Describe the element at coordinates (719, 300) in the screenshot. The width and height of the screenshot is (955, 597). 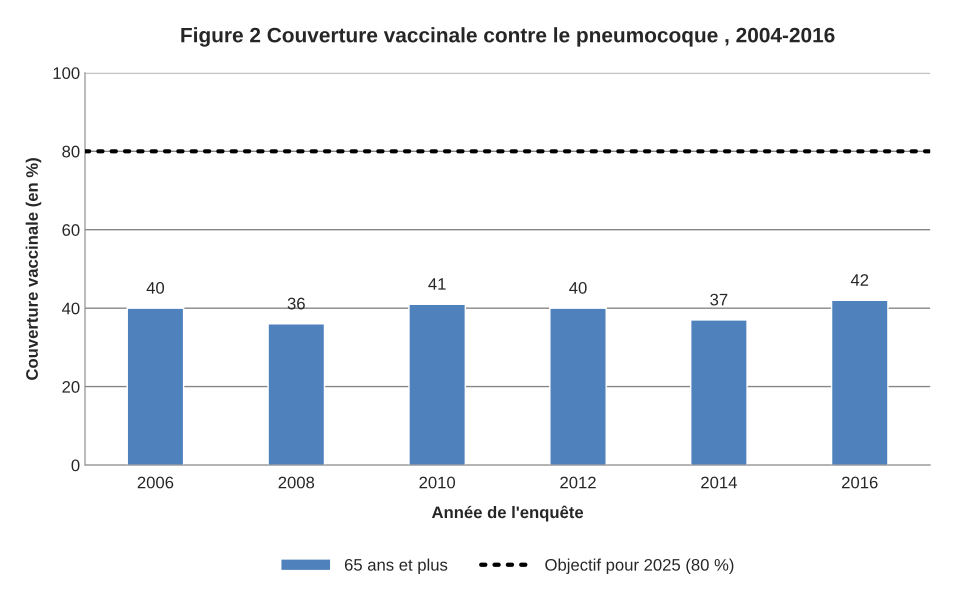
I see `data-label: 37` at that location.